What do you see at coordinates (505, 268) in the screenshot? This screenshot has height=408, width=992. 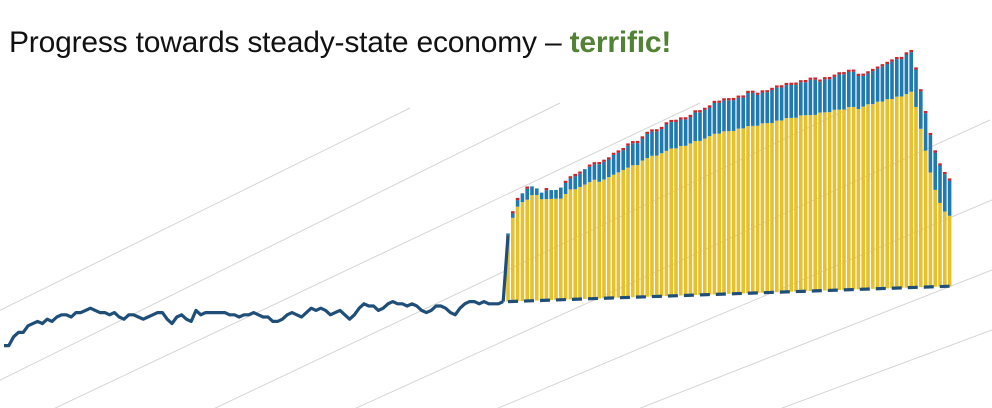 I see `history-projection-join` at bounding box center [505, 268].